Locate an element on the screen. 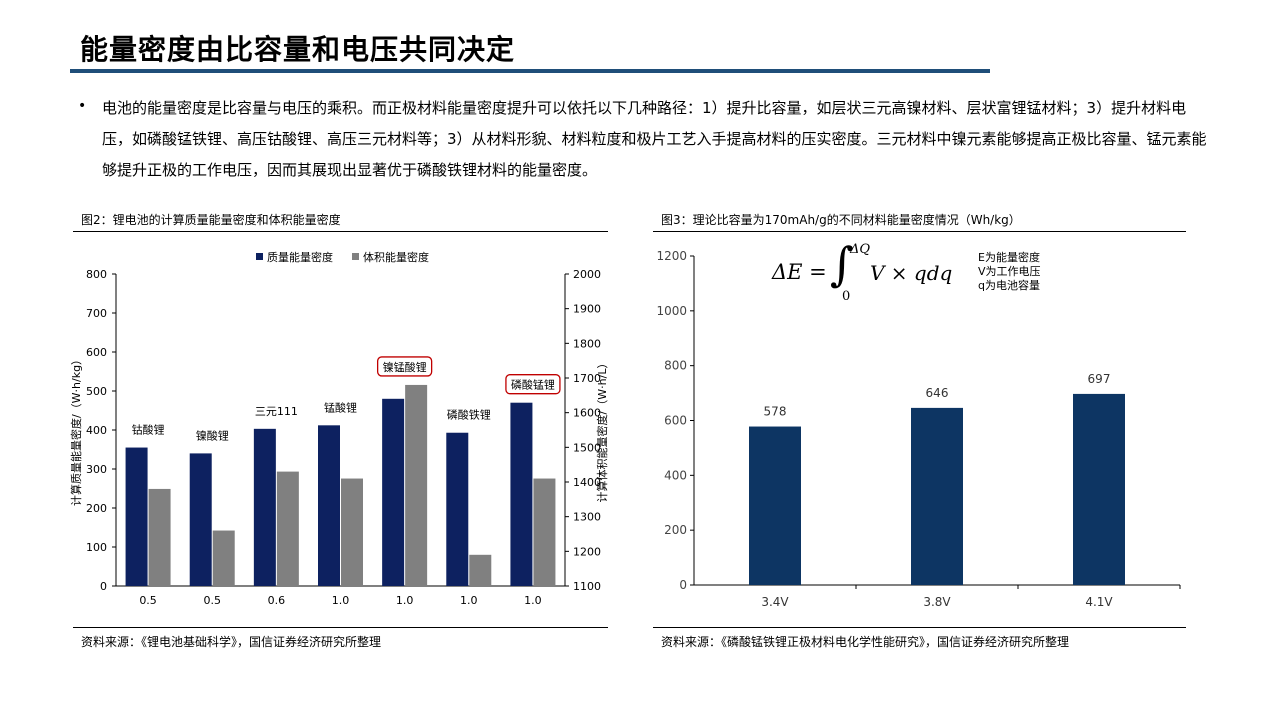 This screenshot has height=719, width=1279. right-source: 资料来源：《磷酸锰铁锂正极材料电化学性能研究》，国信证券经济研究所整理 is located at coordinates (865, 642).